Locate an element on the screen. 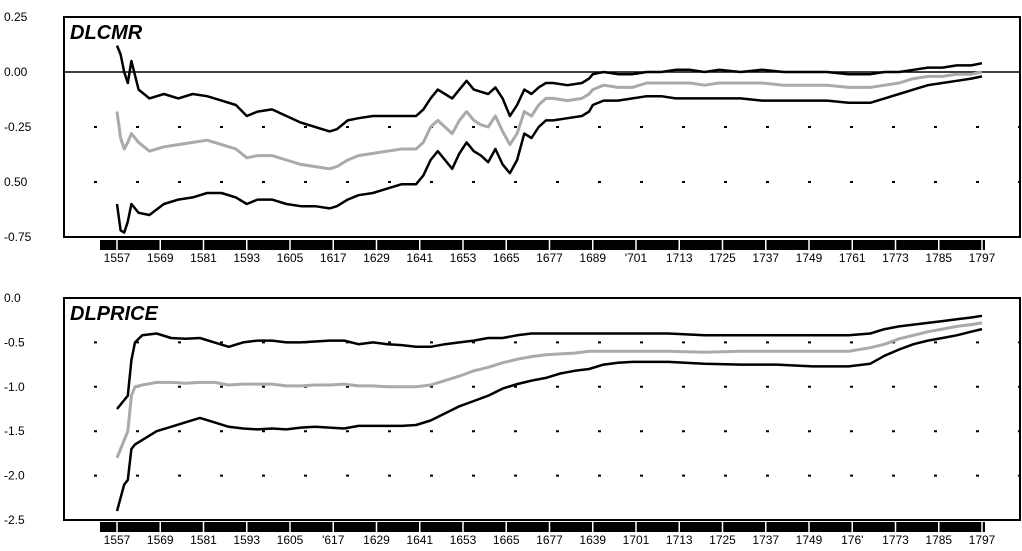  y-tick-label: -0.25 is located at coordinates (18, 127).